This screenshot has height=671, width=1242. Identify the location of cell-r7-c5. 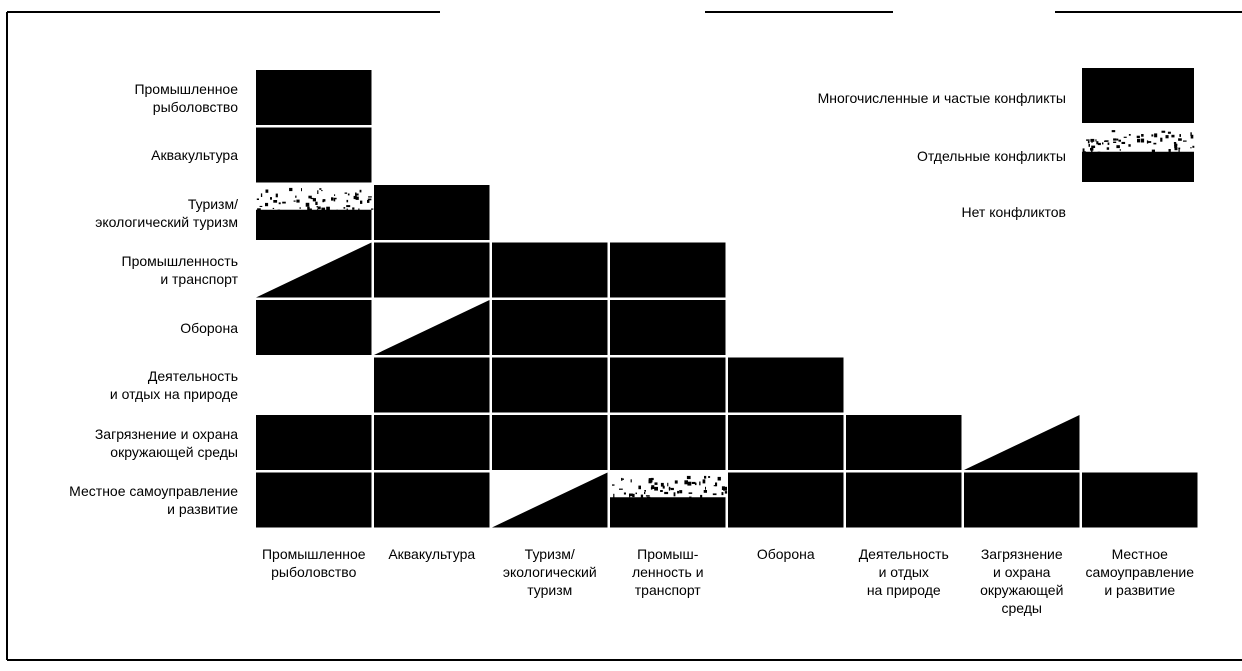
(786, 442).